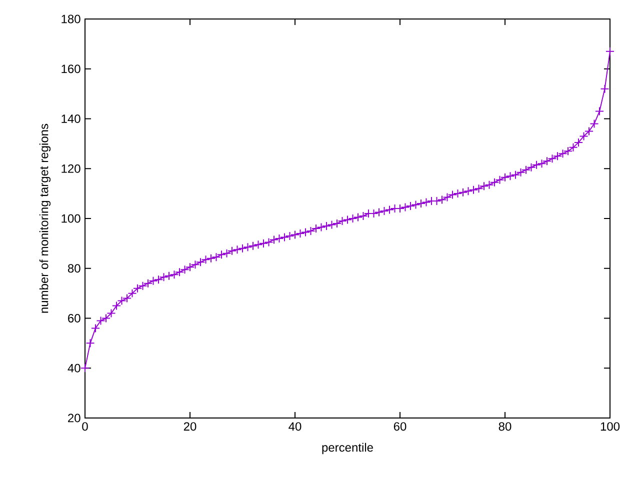 This screenshot has height=480, width=640. I want to click on x-tick-label: 80, so click(505, 426).